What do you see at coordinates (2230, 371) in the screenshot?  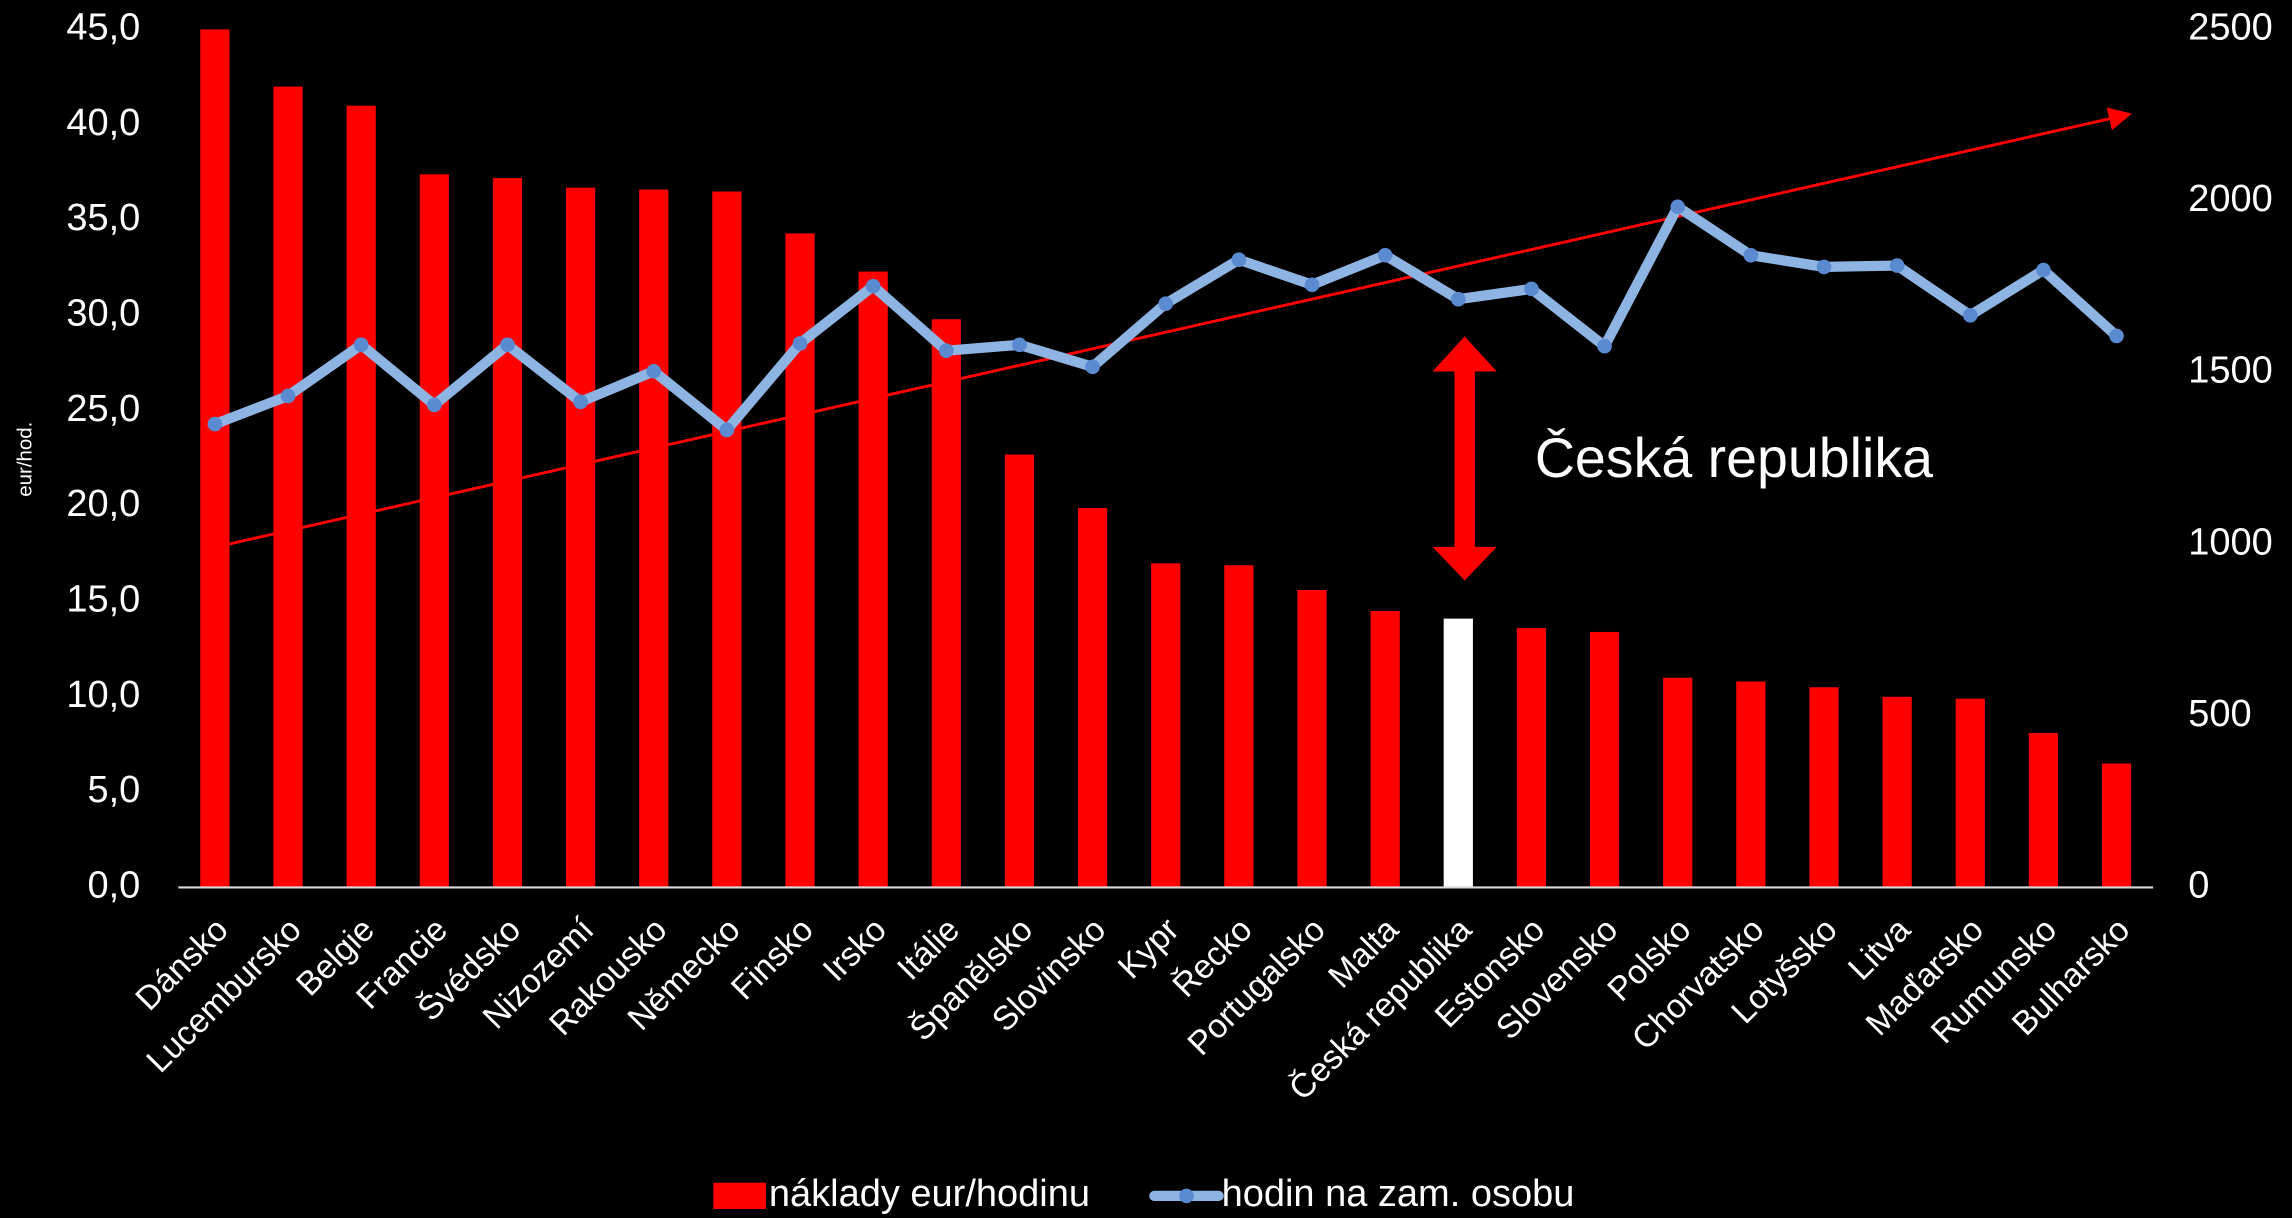 I see `y2-tick-label: 1500` at bounding box center [2230, 371].